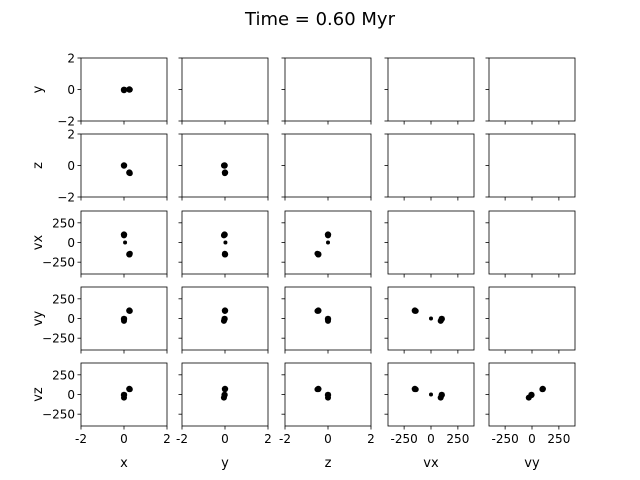  I want to click on y-axis-label-vz: vz, so click(38, 394).